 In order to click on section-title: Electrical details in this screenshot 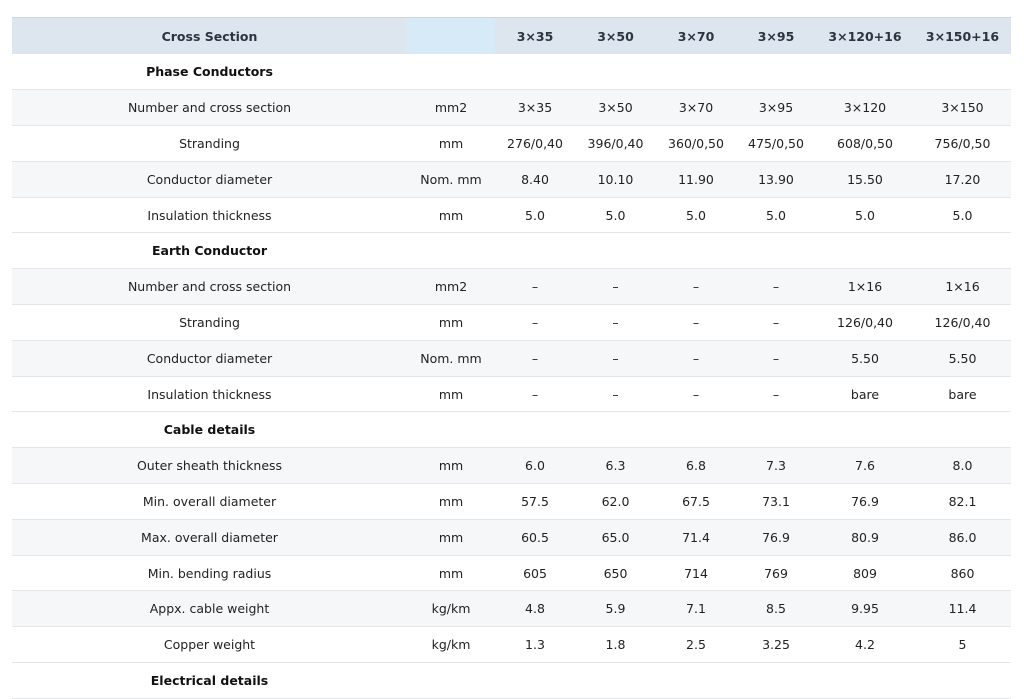, I will do `click(209, 680)`.